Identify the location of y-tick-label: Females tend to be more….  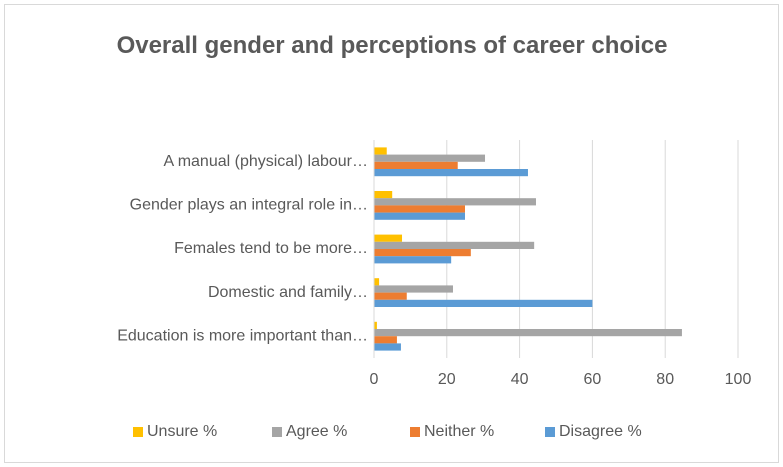
(271, 248).